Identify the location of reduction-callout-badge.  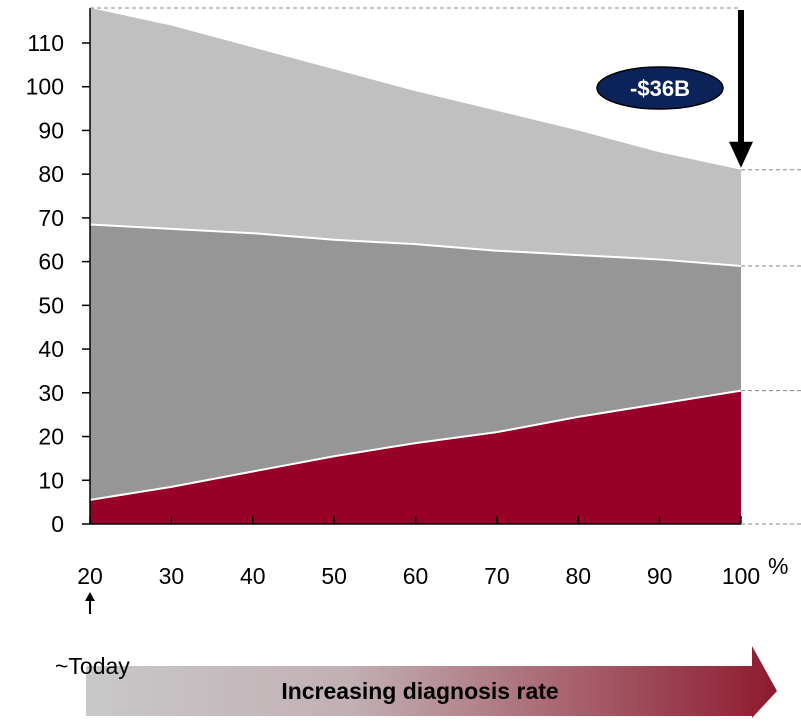
(660, 88).